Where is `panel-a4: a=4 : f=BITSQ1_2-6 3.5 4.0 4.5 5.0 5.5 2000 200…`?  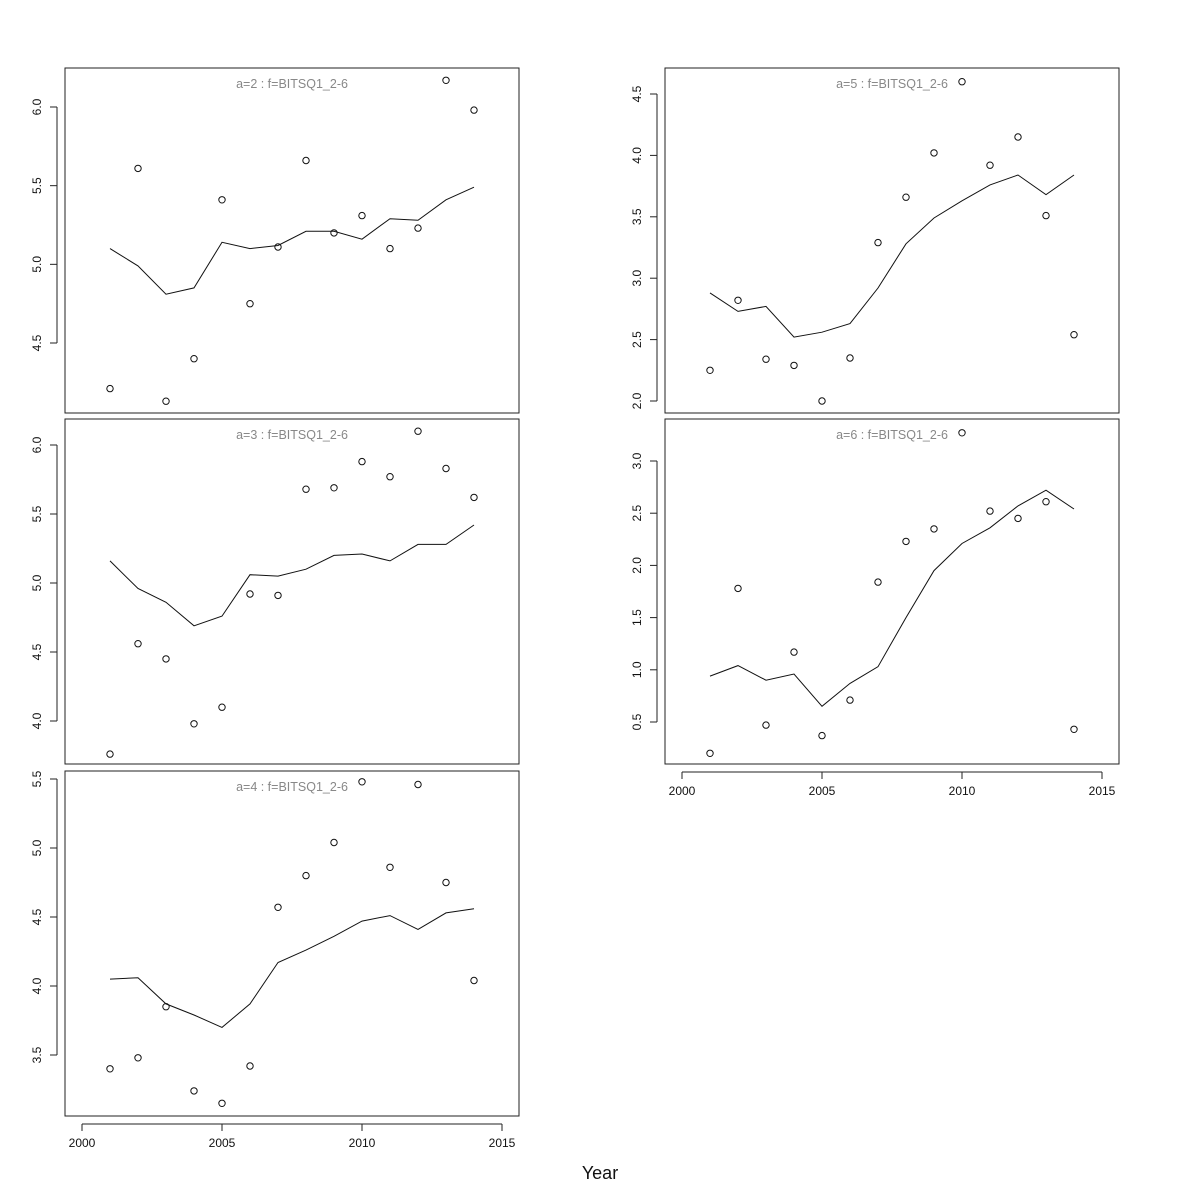 panel-a4: a=4 : f=BITSQ1_2-6 3.5 4.0 4.5 5.0 5.5 2000 200… is located at coordinates (275, 960).